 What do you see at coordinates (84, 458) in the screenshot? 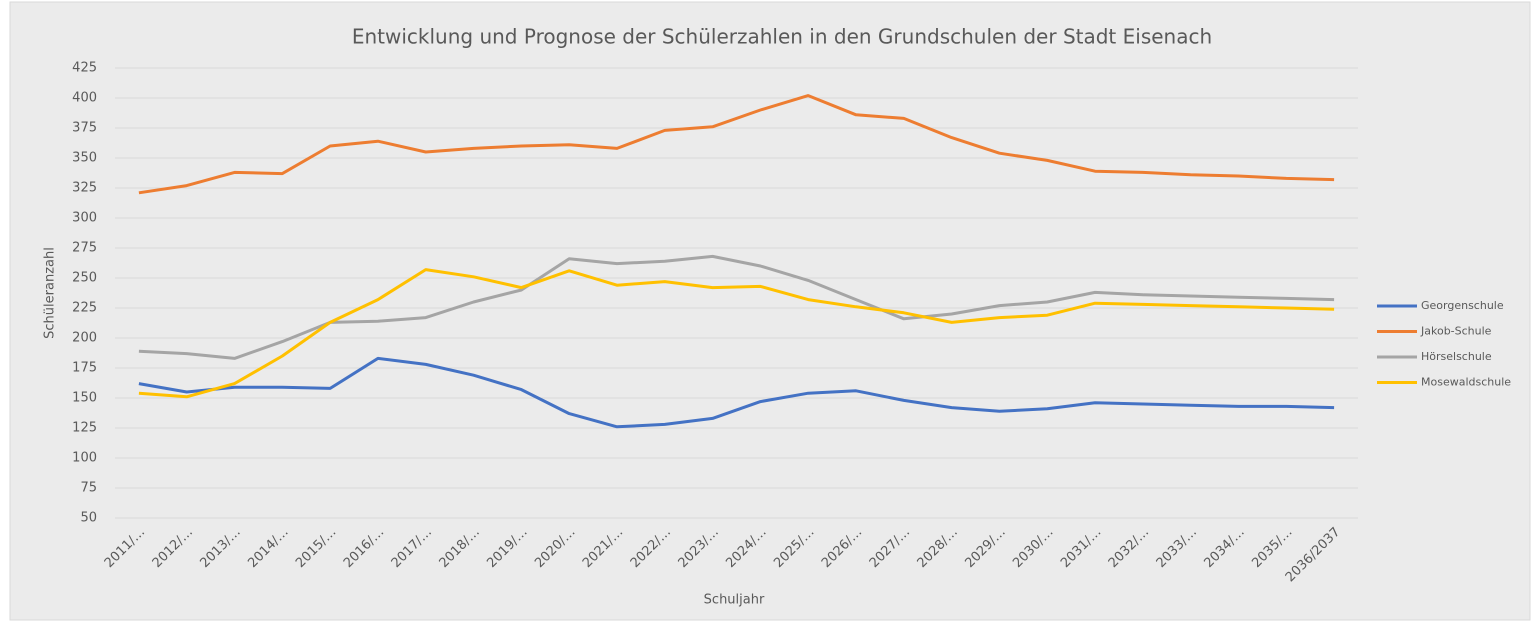
I see `y-tick-label: 100` at bounding box center [84, 458].